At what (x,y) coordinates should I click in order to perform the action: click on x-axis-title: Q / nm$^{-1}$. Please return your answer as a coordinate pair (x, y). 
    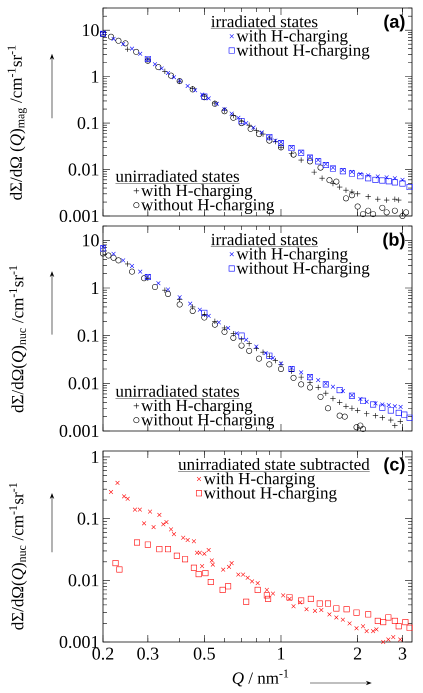
    Looking at the image, I should click on (260, 678).